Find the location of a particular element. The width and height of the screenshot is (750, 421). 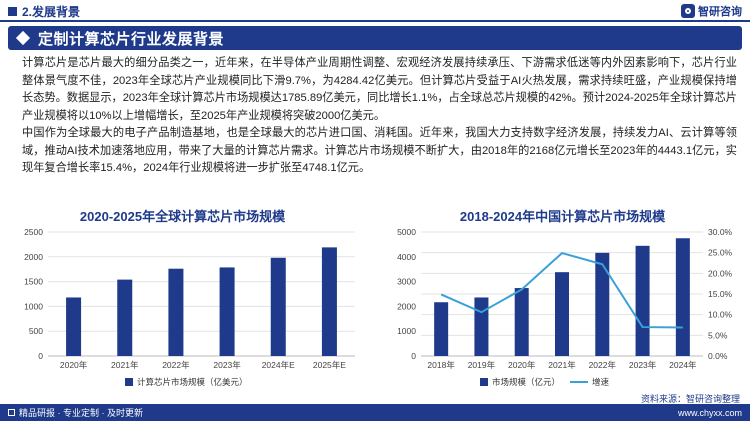

x-tick-label: 2018年 is located at coordinates (441, 365).